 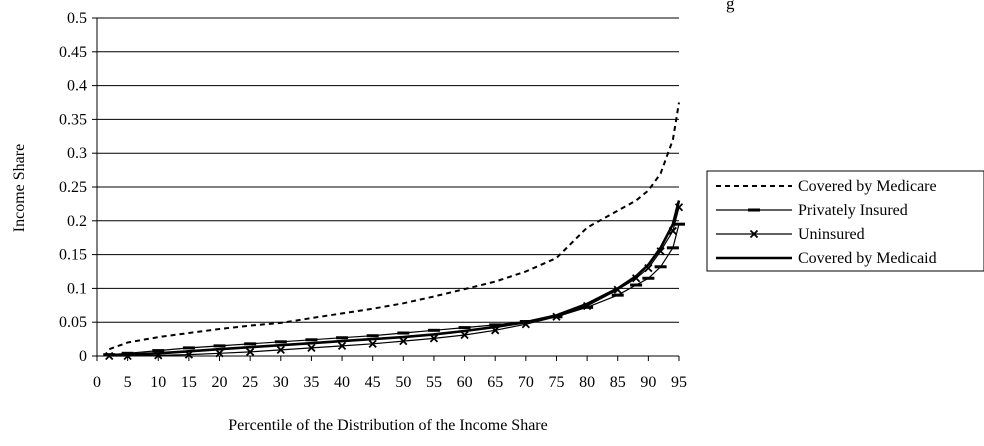 I want to click on y-tick-label: 0.5, so click(x=77, y=18).